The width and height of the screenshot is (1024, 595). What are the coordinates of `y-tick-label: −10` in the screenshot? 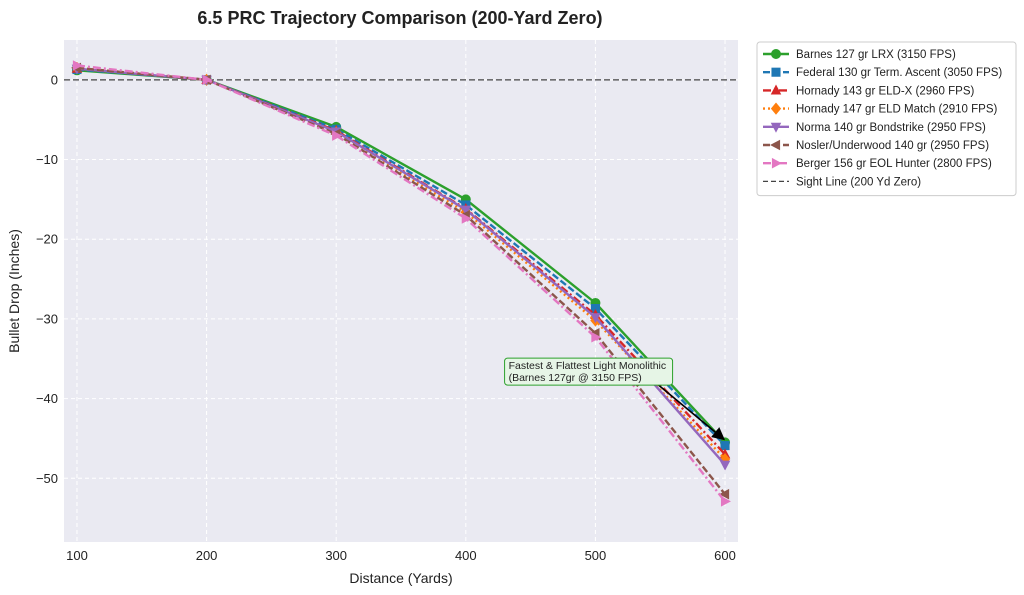 It's located at (47, 159).